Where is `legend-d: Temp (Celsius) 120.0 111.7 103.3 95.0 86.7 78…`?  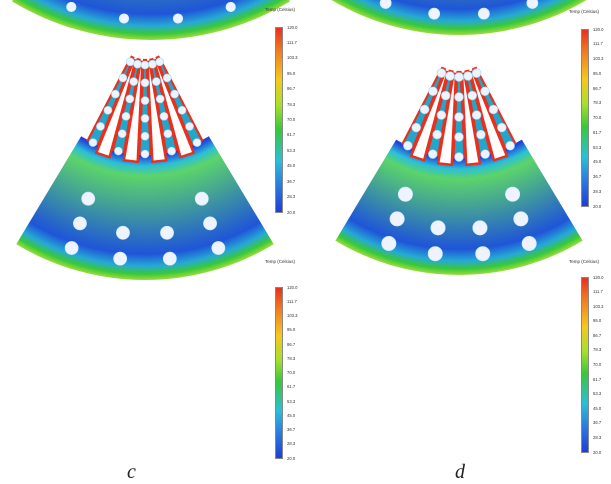
legend-d: Temp (Celsius) 120.0 111.7 103.3 95.0 86.7 78… is located at coordinates (589, 357).